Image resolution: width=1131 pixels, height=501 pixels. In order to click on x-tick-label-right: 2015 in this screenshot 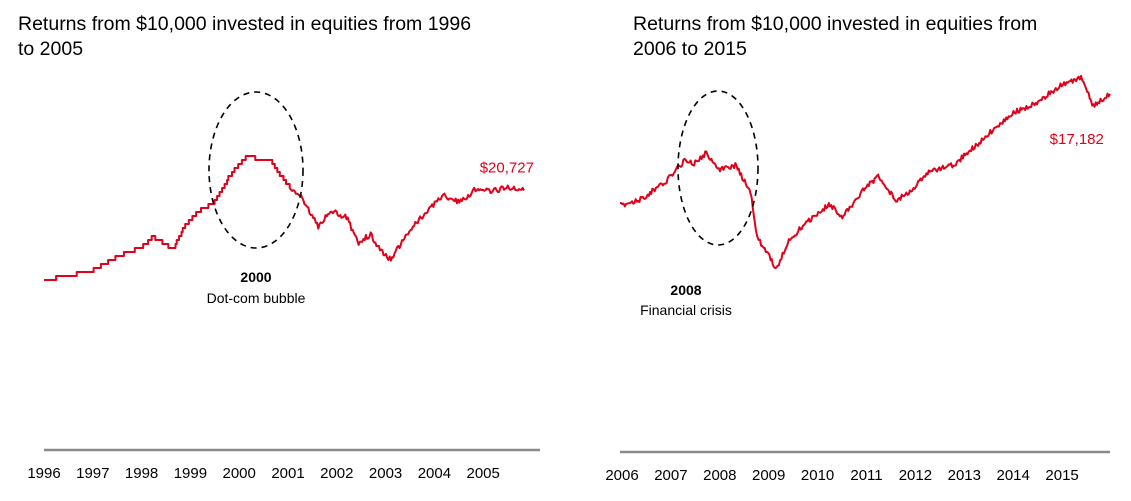, I will do `click(1061, 475)`.